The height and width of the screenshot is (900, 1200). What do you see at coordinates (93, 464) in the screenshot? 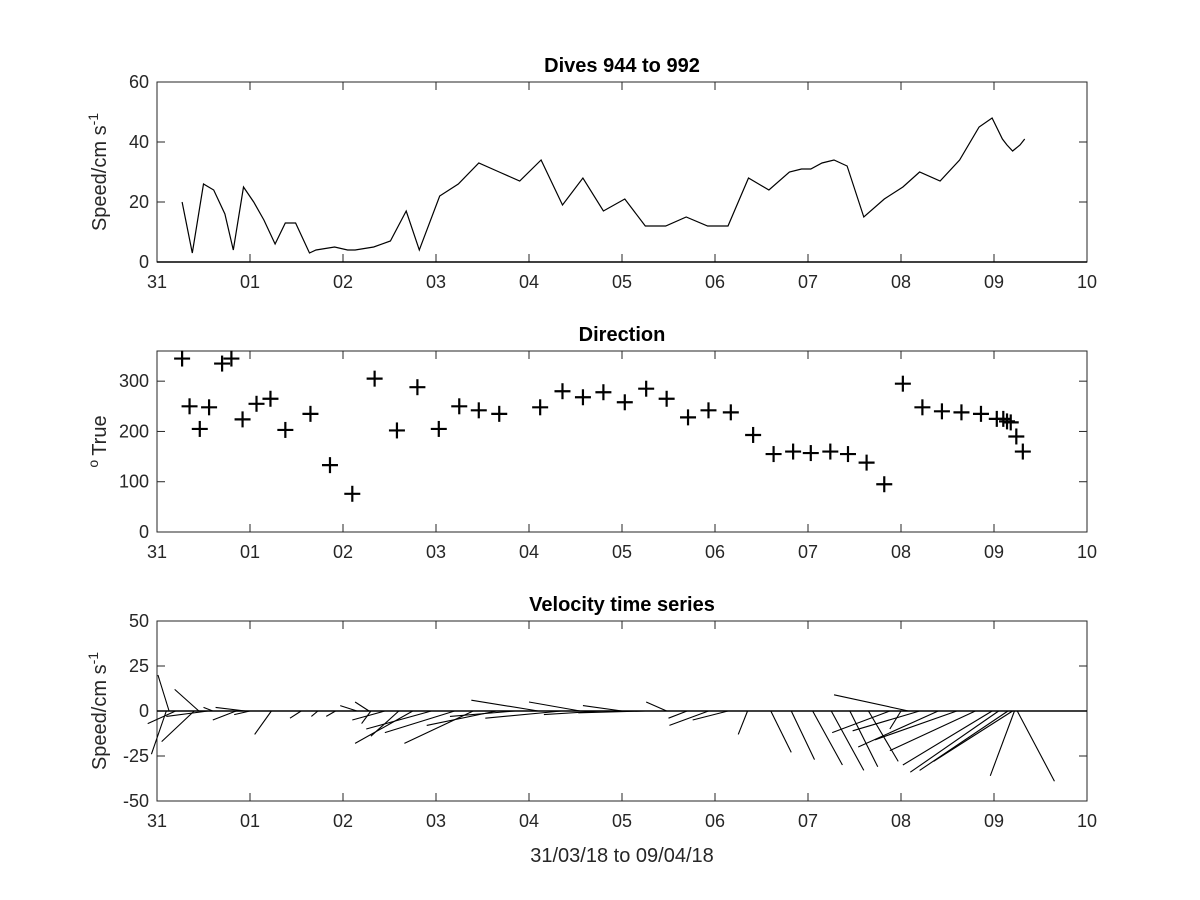
I see `y-axis-label-sup: o` at bounding box center [93, 464].